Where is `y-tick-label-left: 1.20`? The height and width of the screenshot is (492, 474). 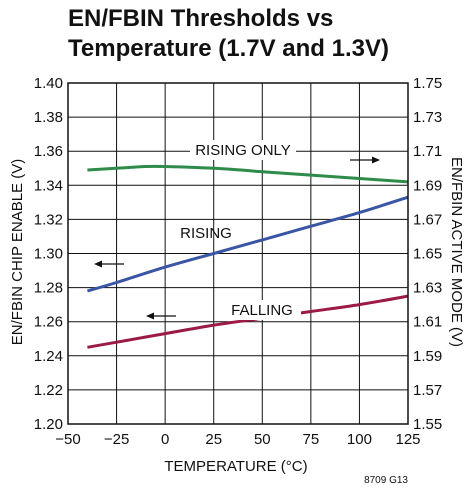
y-tick-label-left: 1.20 is located at coordinates (48, 424).